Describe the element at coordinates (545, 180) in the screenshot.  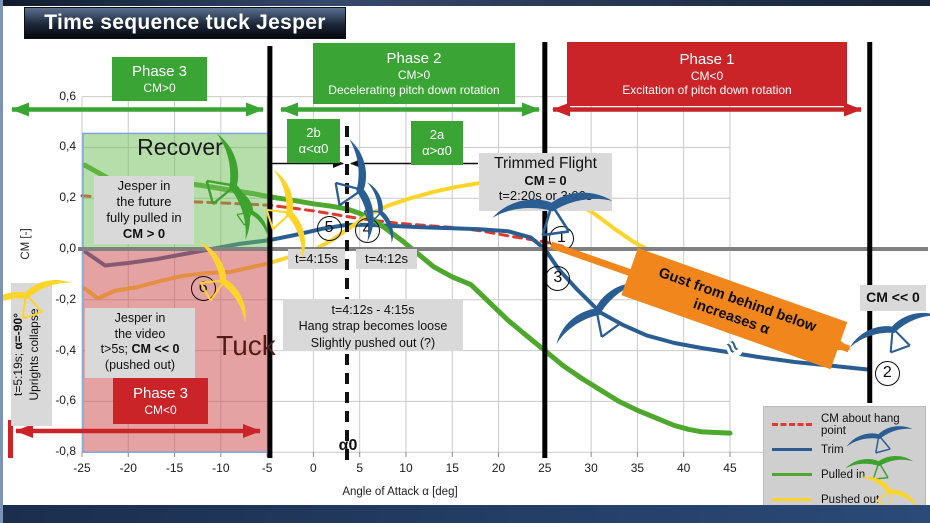
I see `trimmed-flight-cm: CM = 0` at that location.